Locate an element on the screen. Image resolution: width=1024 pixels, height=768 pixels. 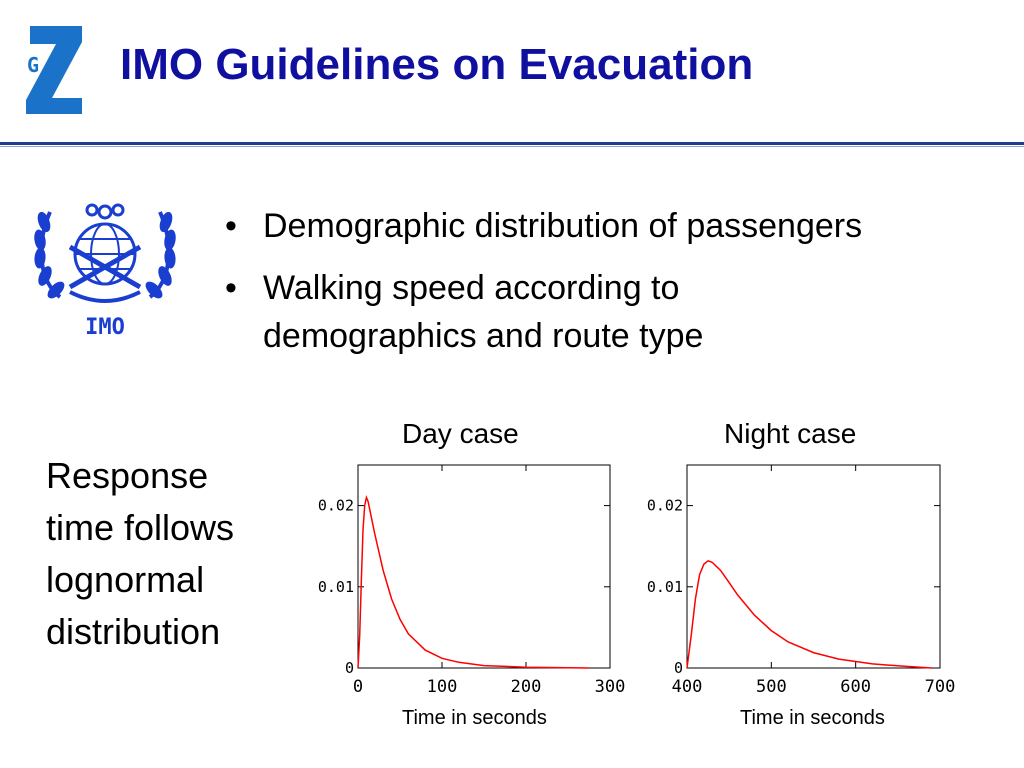
response-line: time follows is located at coordinates (140, 527).